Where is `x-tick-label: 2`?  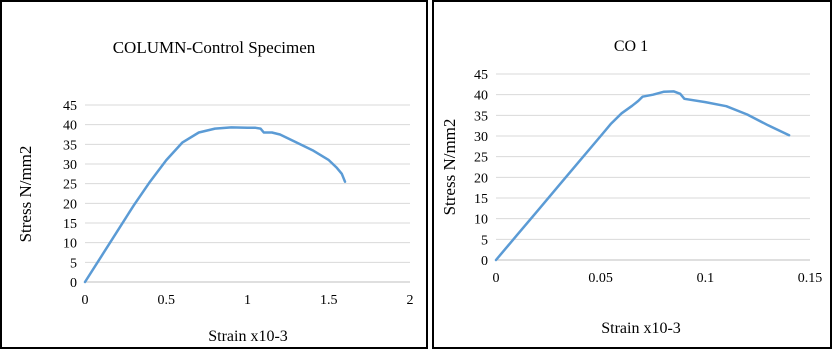
x-tick-label: 2 is located at coordinates (410, 300).